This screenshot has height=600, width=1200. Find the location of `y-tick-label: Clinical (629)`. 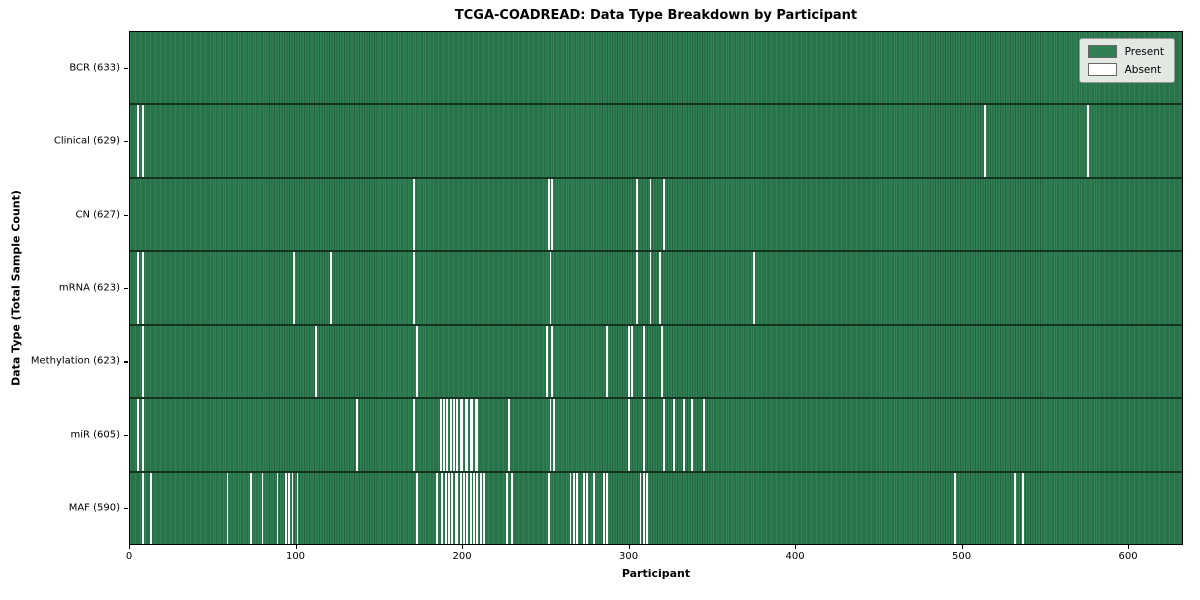

y-tick-label: Clinical (629) is located at coordinates (86, 141).